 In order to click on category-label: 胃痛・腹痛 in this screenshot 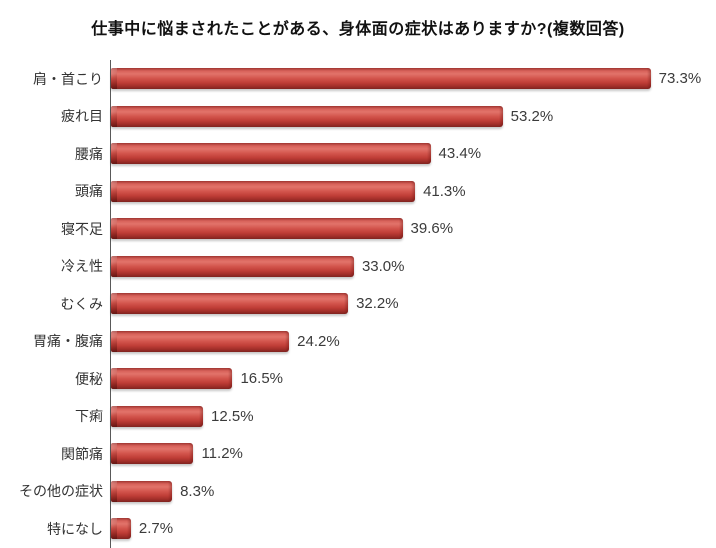, I will do `click(68, 341)`.